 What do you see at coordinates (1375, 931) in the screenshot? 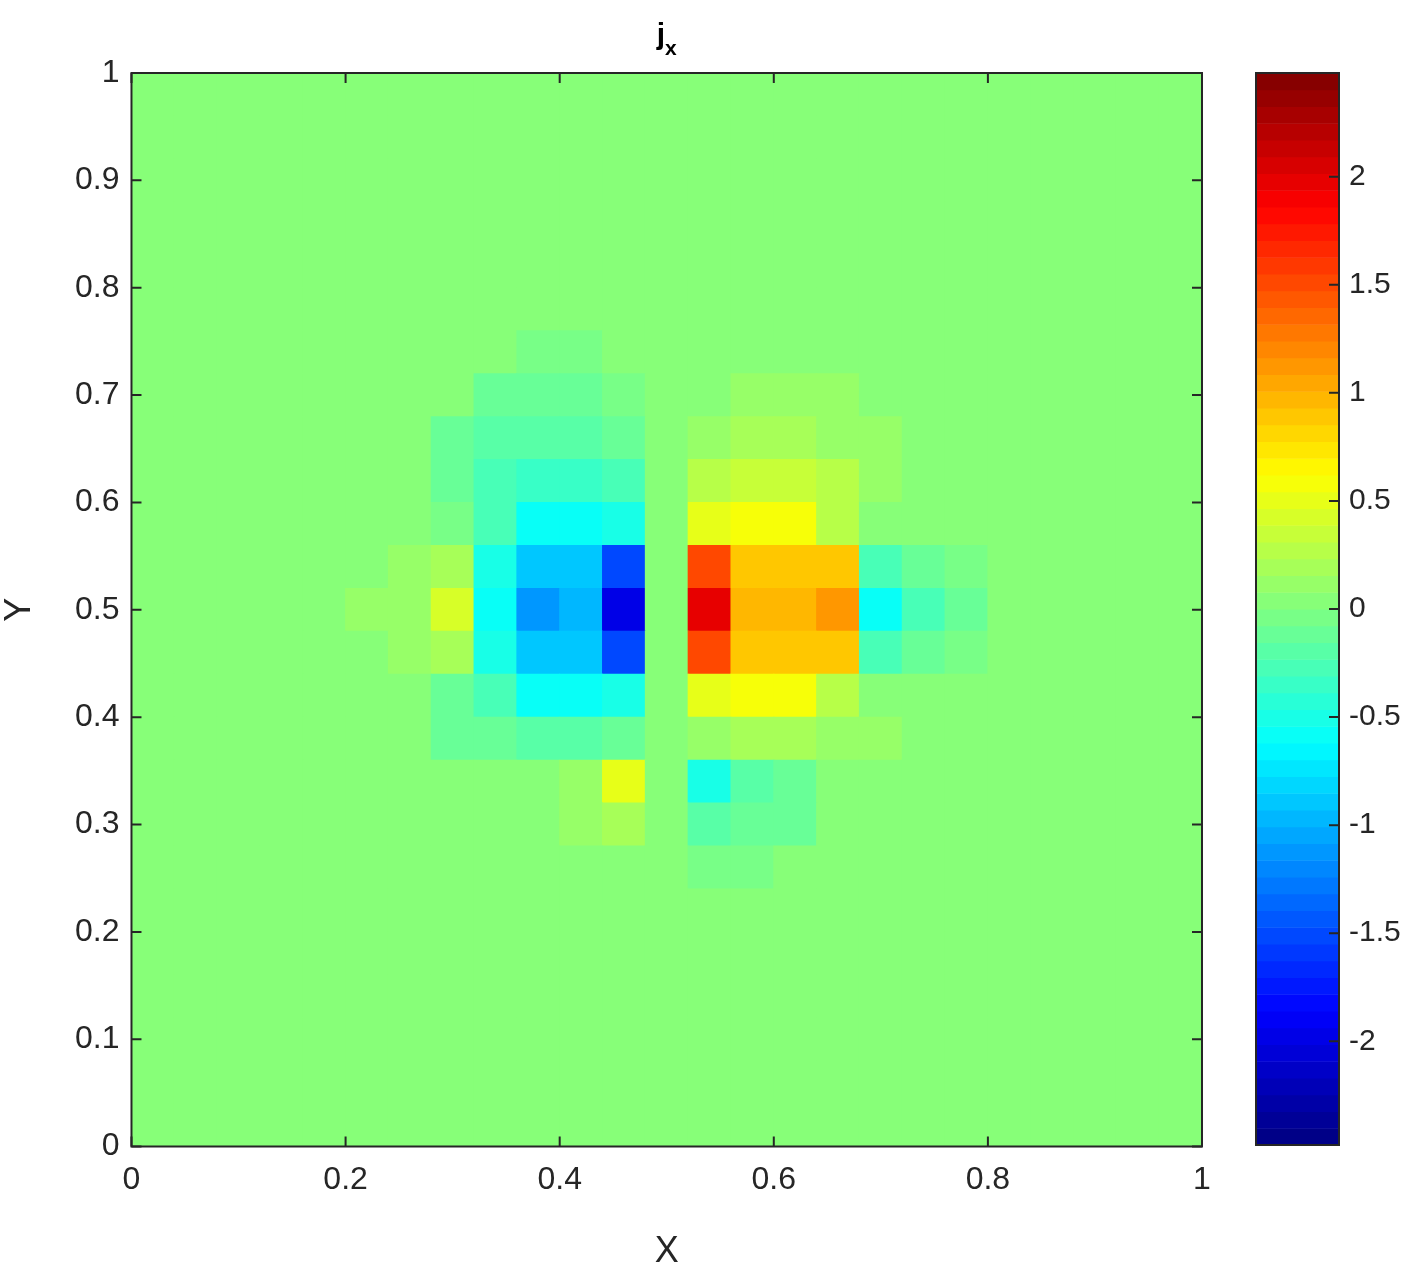
I see `color-bar-label: -1.5` at bounding box center [1375, 931].